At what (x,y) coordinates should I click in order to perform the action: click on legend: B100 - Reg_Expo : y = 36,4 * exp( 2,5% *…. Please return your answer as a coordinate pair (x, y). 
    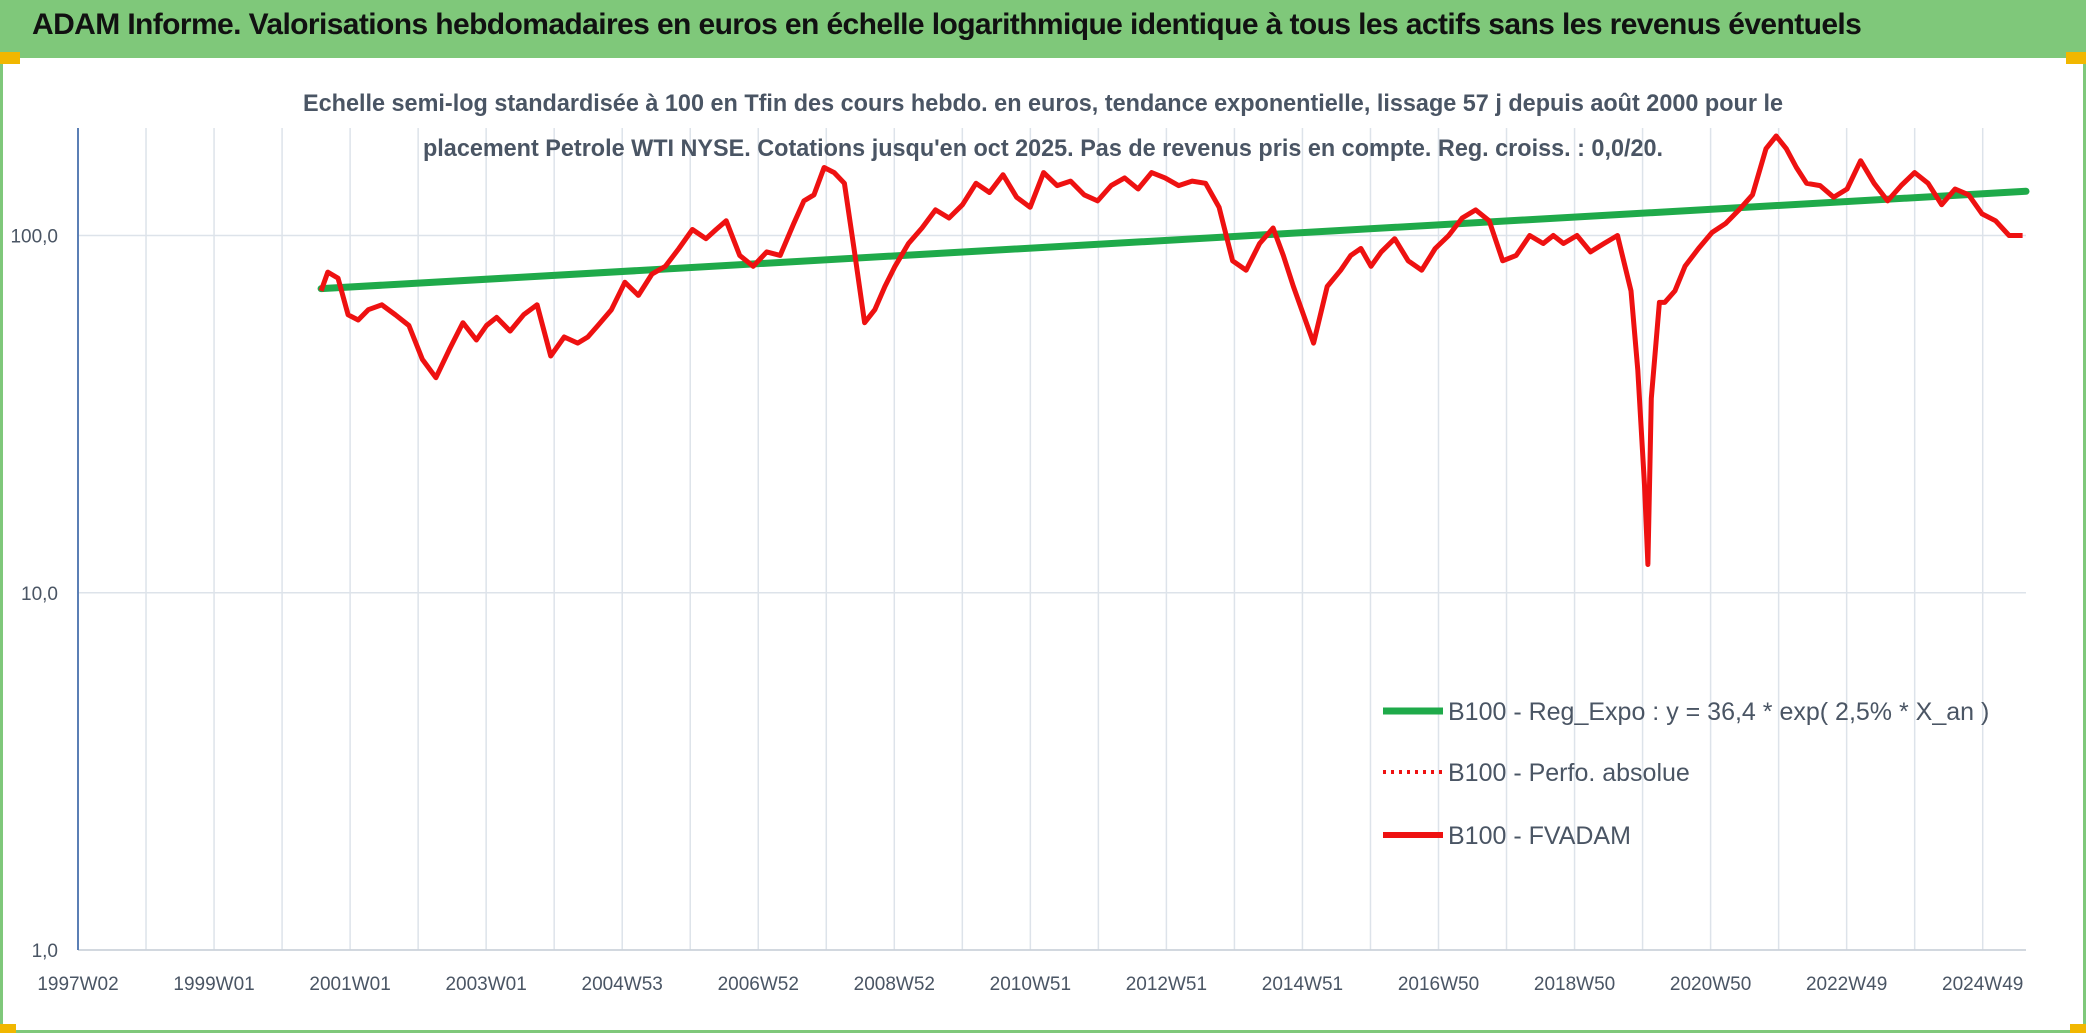
    Looking at the image, I should click on (1686, 774).